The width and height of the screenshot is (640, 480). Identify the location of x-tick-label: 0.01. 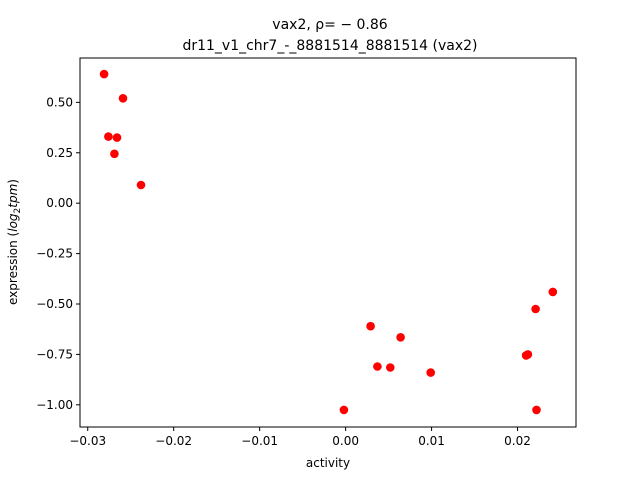
(431, 441).